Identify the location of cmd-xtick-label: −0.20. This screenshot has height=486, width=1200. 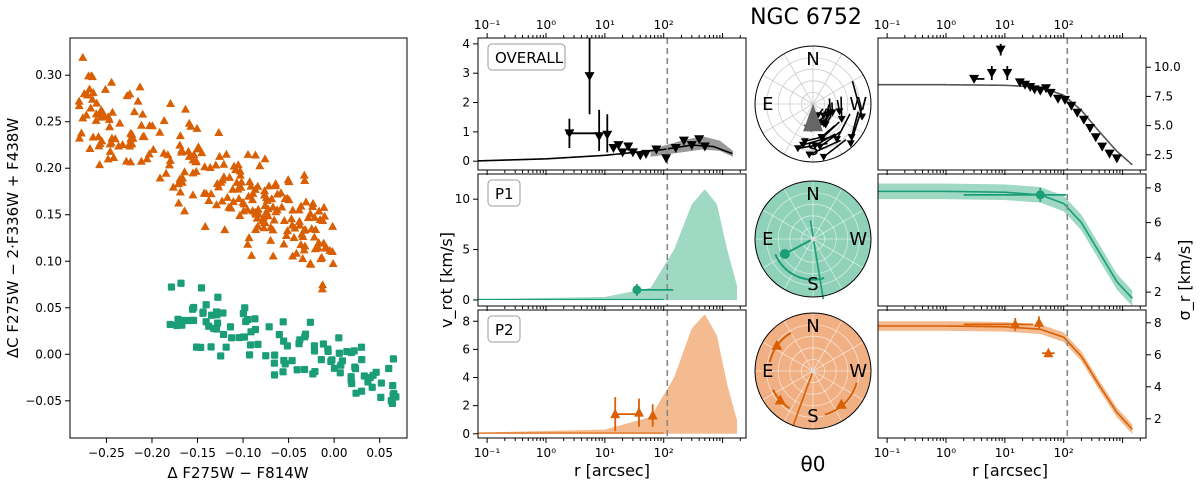
(152, 453).